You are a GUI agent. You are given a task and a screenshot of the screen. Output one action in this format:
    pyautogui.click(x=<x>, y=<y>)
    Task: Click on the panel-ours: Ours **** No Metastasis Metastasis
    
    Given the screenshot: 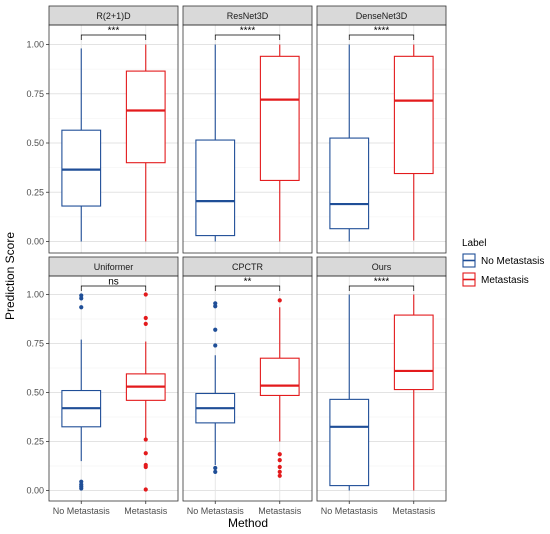 What is the action you would take?
    pyautogui.click(x=381, y=386)
    